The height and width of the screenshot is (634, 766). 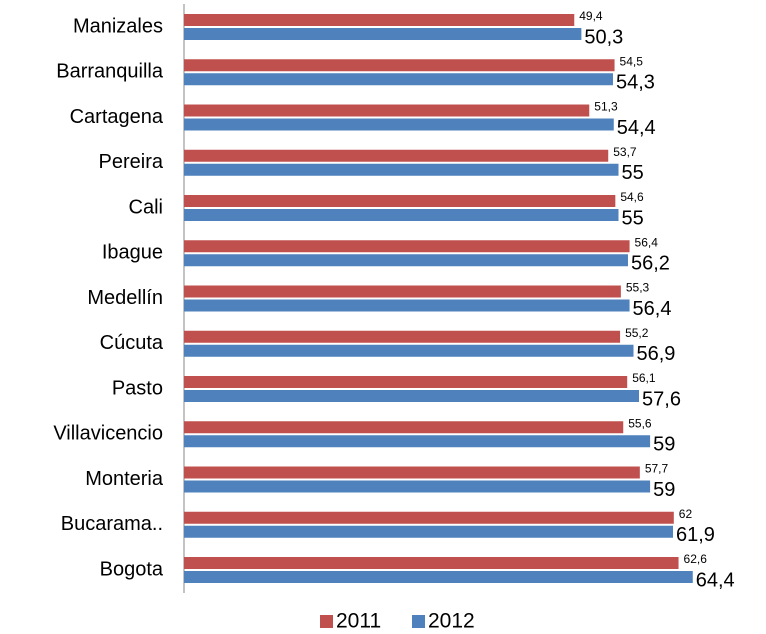 What do you see at coordinates (124, 479) in the screenshot?
I see `category-label: Monteria` at bounding box center [124, 479].